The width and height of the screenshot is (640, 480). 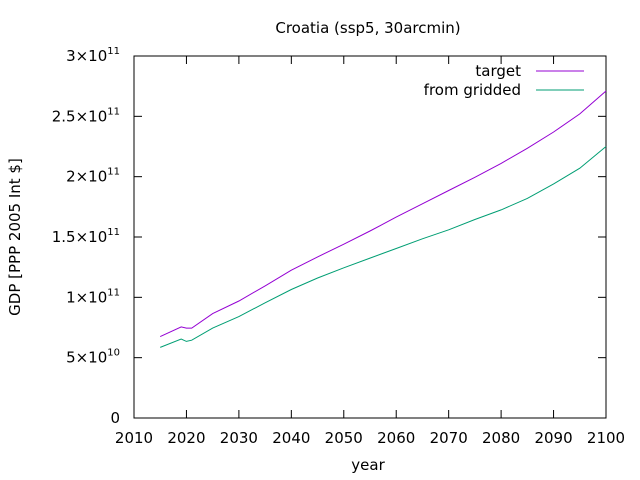 What do you see at coordinates (368, 465) in the screenshot?
I see `x-axis-label: year` at bounding box center [368, 465].